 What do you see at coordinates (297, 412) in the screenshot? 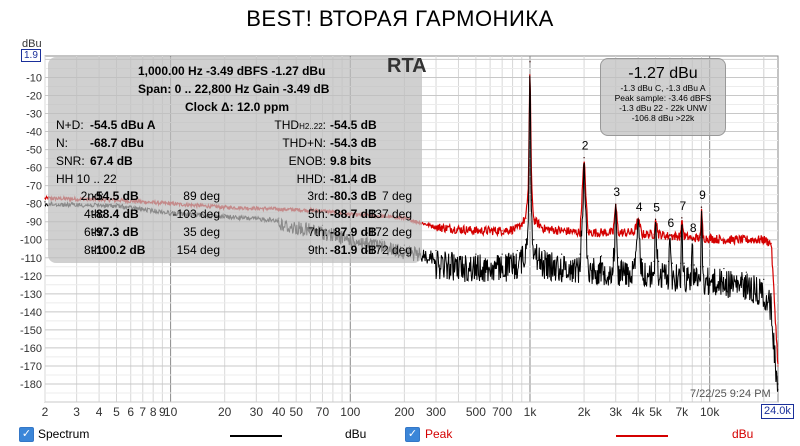
I see `x-tick-label: 50` at bounding box center [297, 412].